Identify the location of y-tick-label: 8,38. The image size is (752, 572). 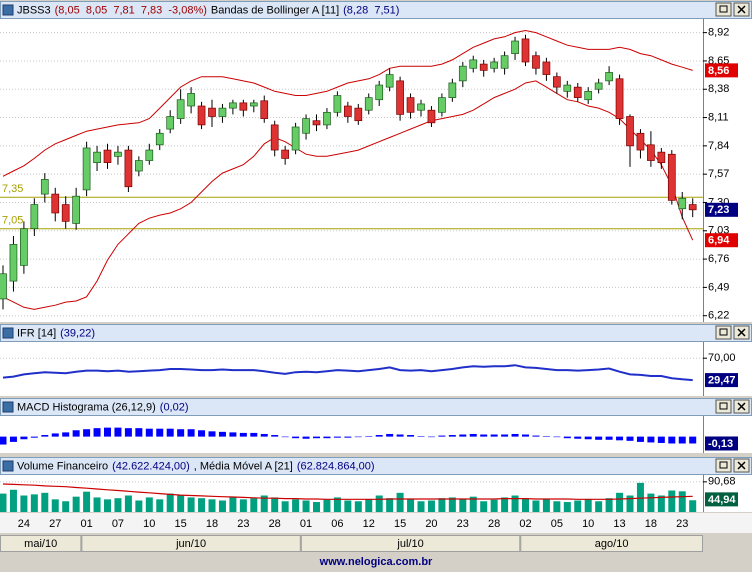
(718, 89).